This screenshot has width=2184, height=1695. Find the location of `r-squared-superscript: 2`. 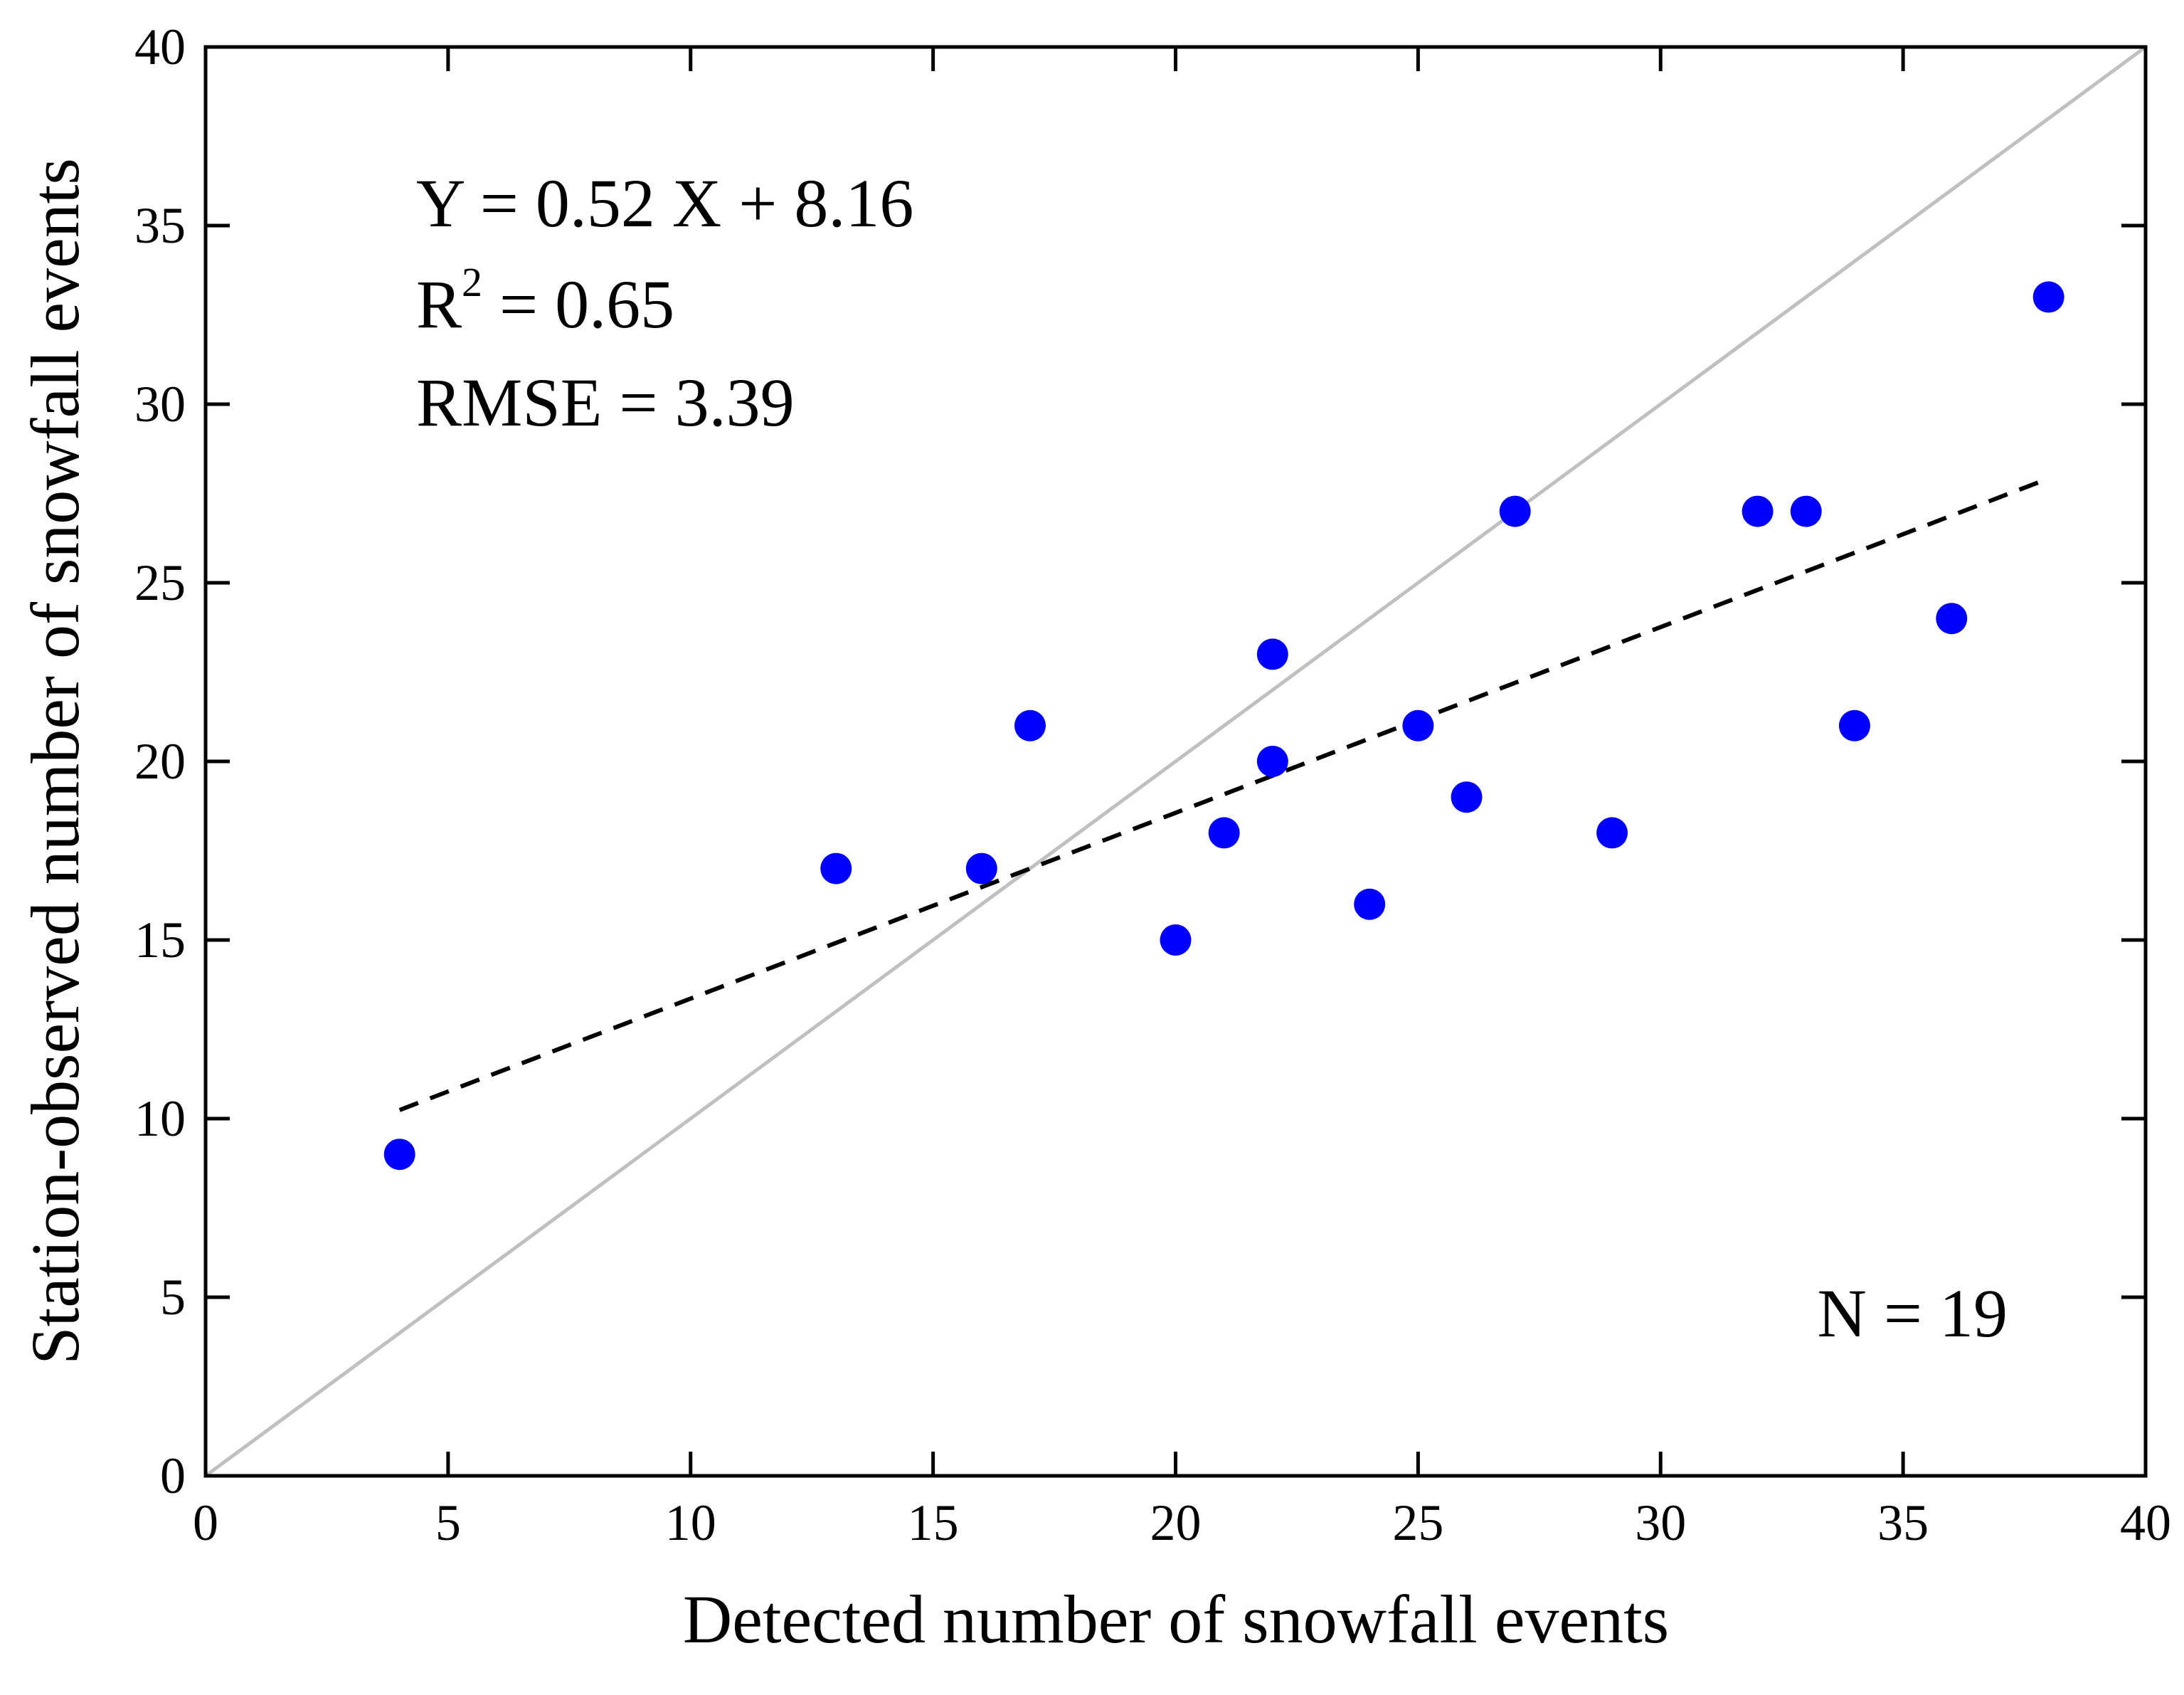

r-squared-superscript: 2 is located at coordinates (472, 282).